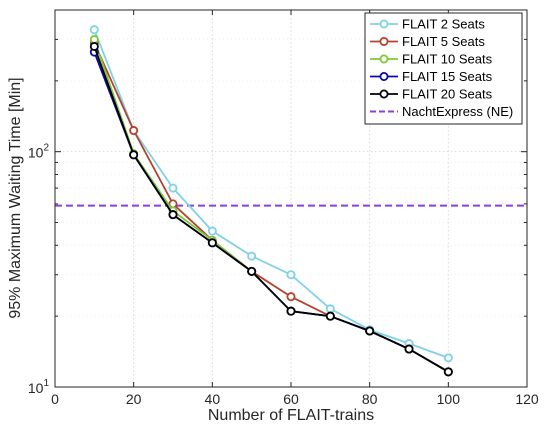  I want to click on x-tick-label: 120, so click(527, 399).